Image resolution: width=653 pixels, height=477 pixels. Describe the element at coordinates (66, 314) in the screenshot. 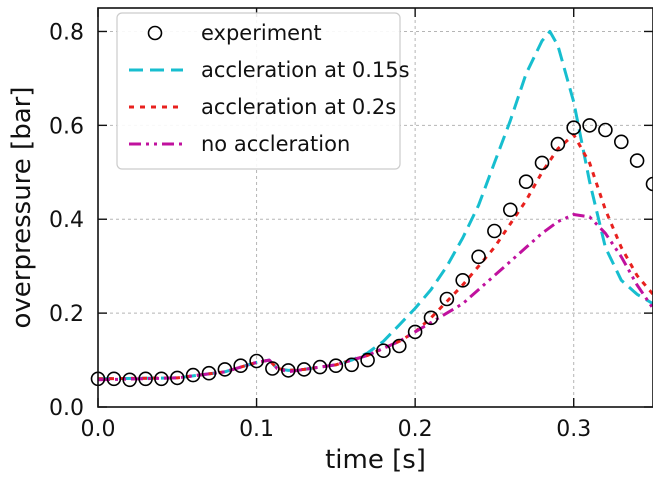

I see `y-tick-label: 0.2` at that location.